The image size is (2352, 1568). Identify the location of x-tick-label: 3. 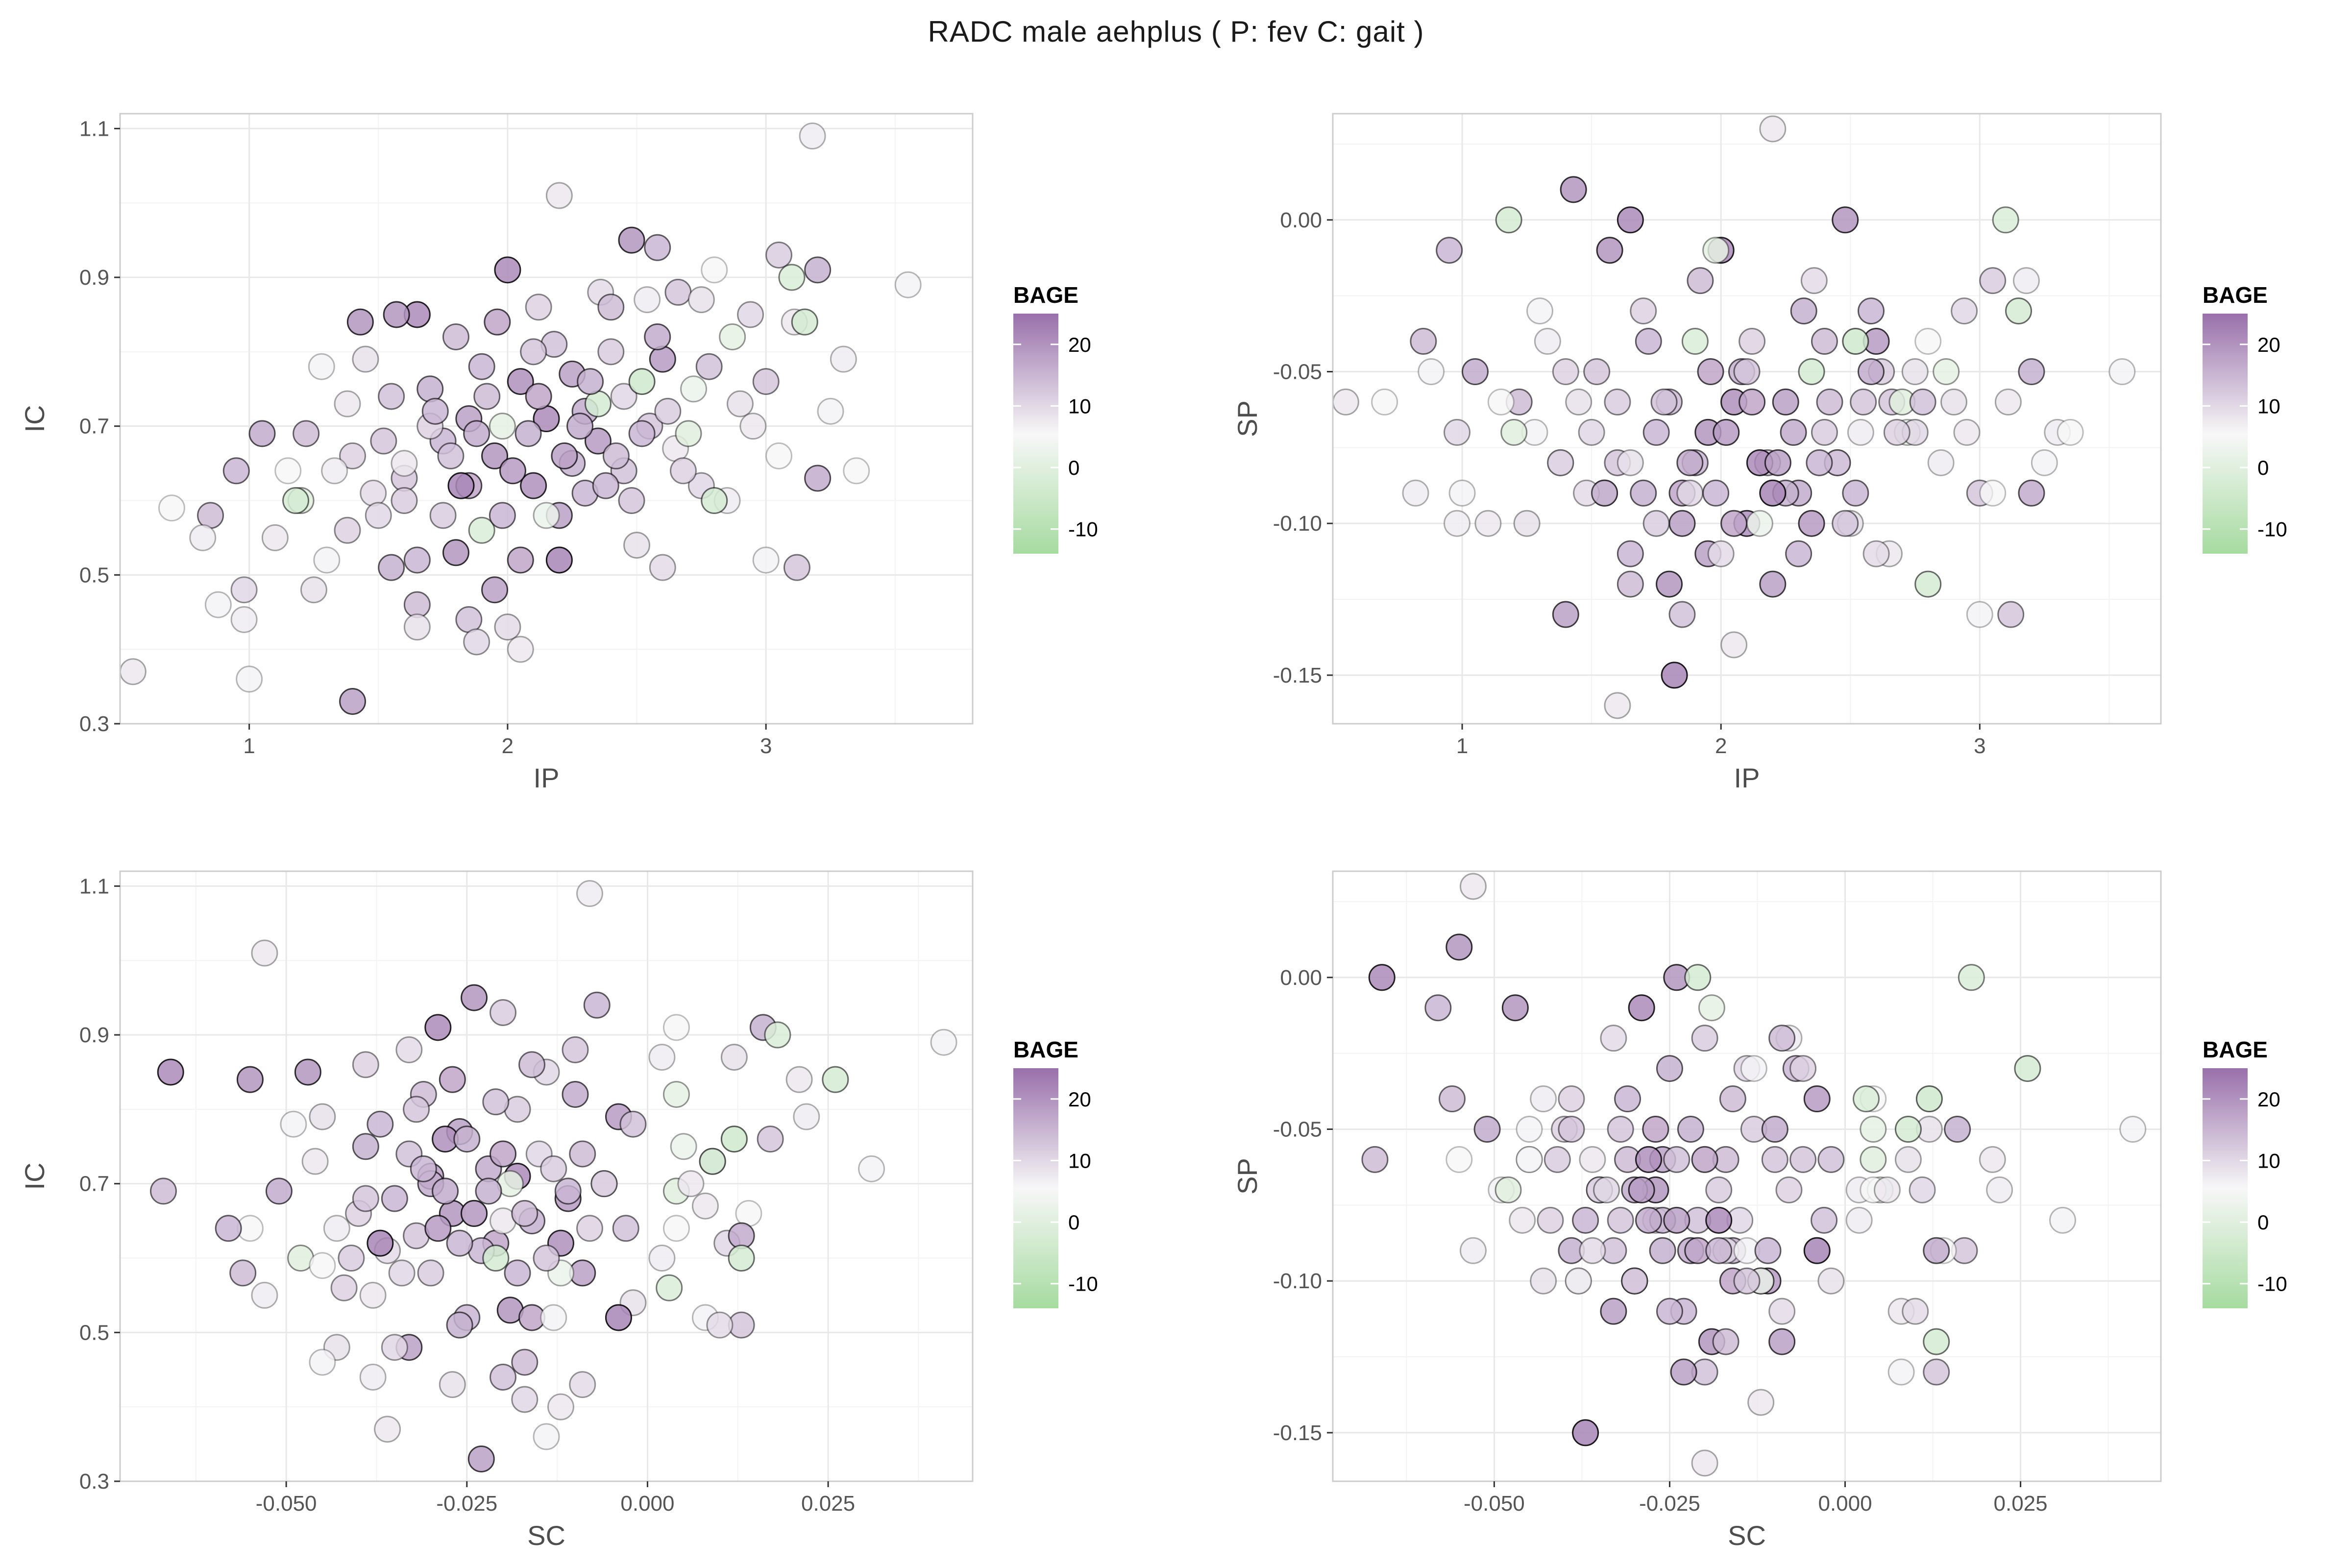
(766, 746).